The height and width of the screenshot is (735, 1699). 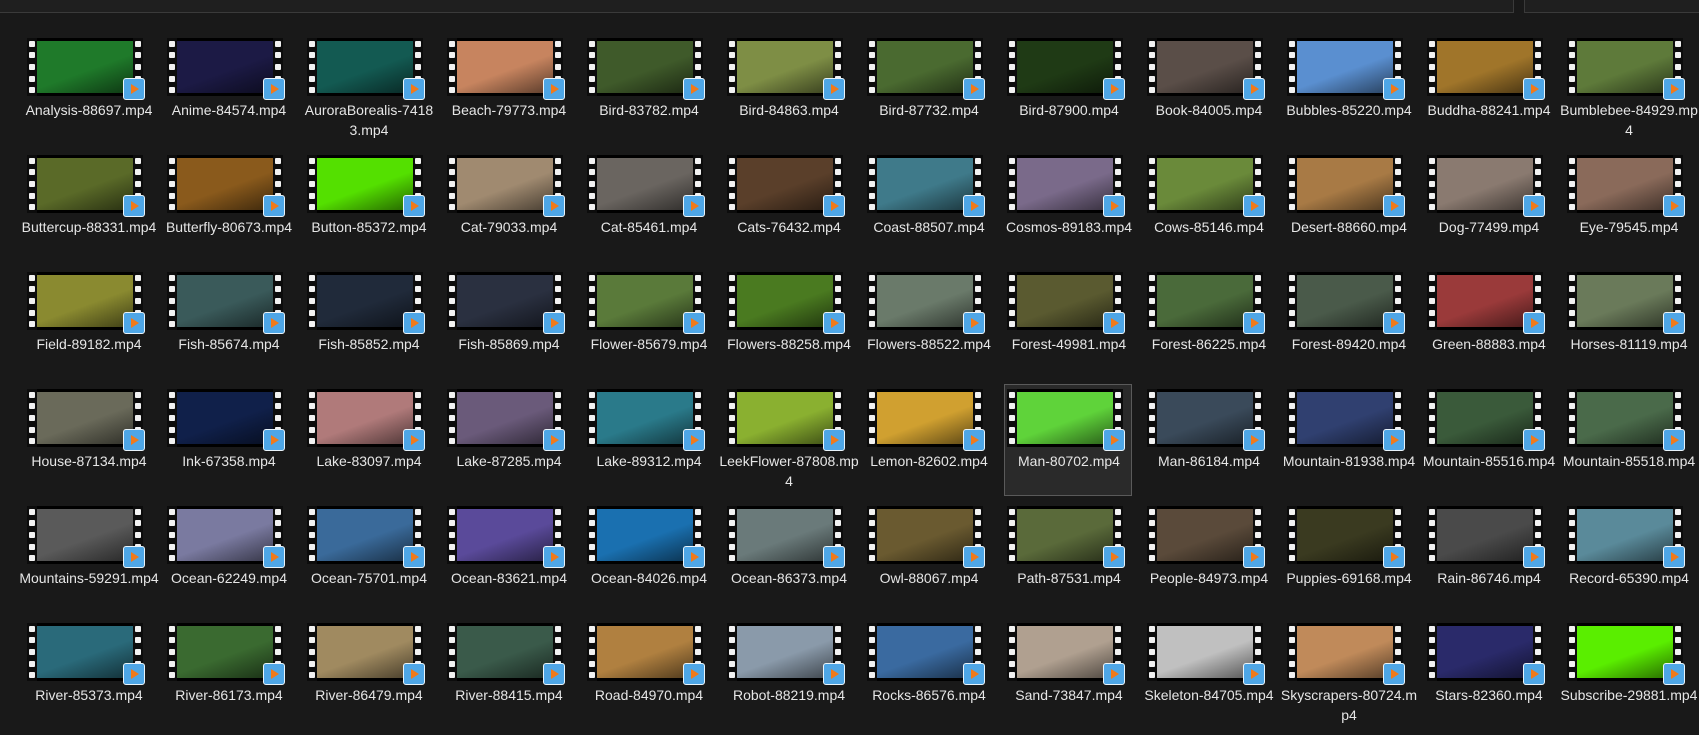 I want to click on file-item: Beach-79773.mp4, so click(x=508, y=89).